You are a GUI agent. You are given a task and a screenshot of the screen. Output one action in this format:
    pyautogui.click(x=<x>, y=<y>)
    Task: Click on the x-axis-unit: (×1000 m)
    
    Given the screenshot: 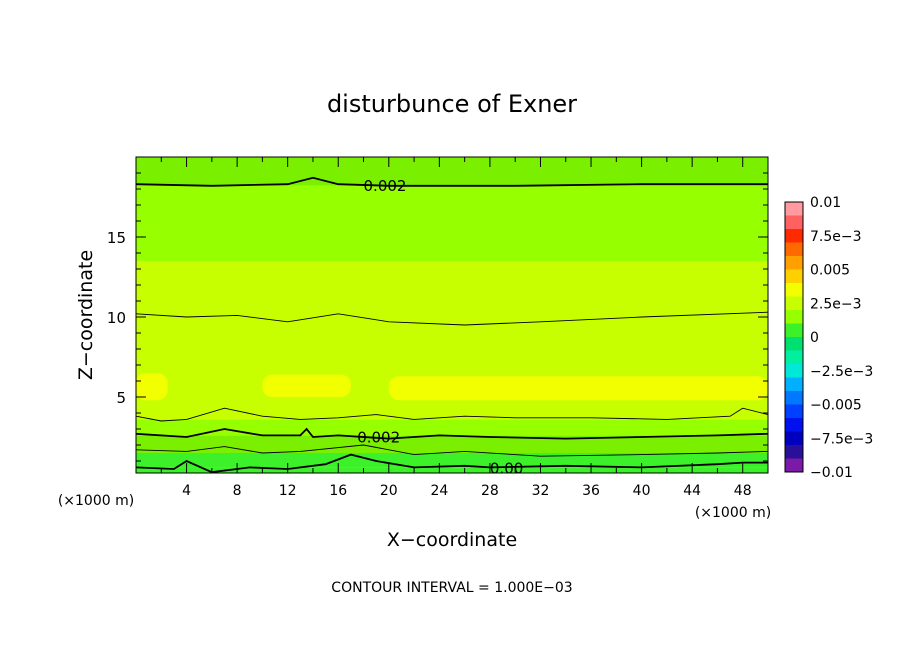 What is the action you would take?
    pyautogui.click(x=733, y=513)
    